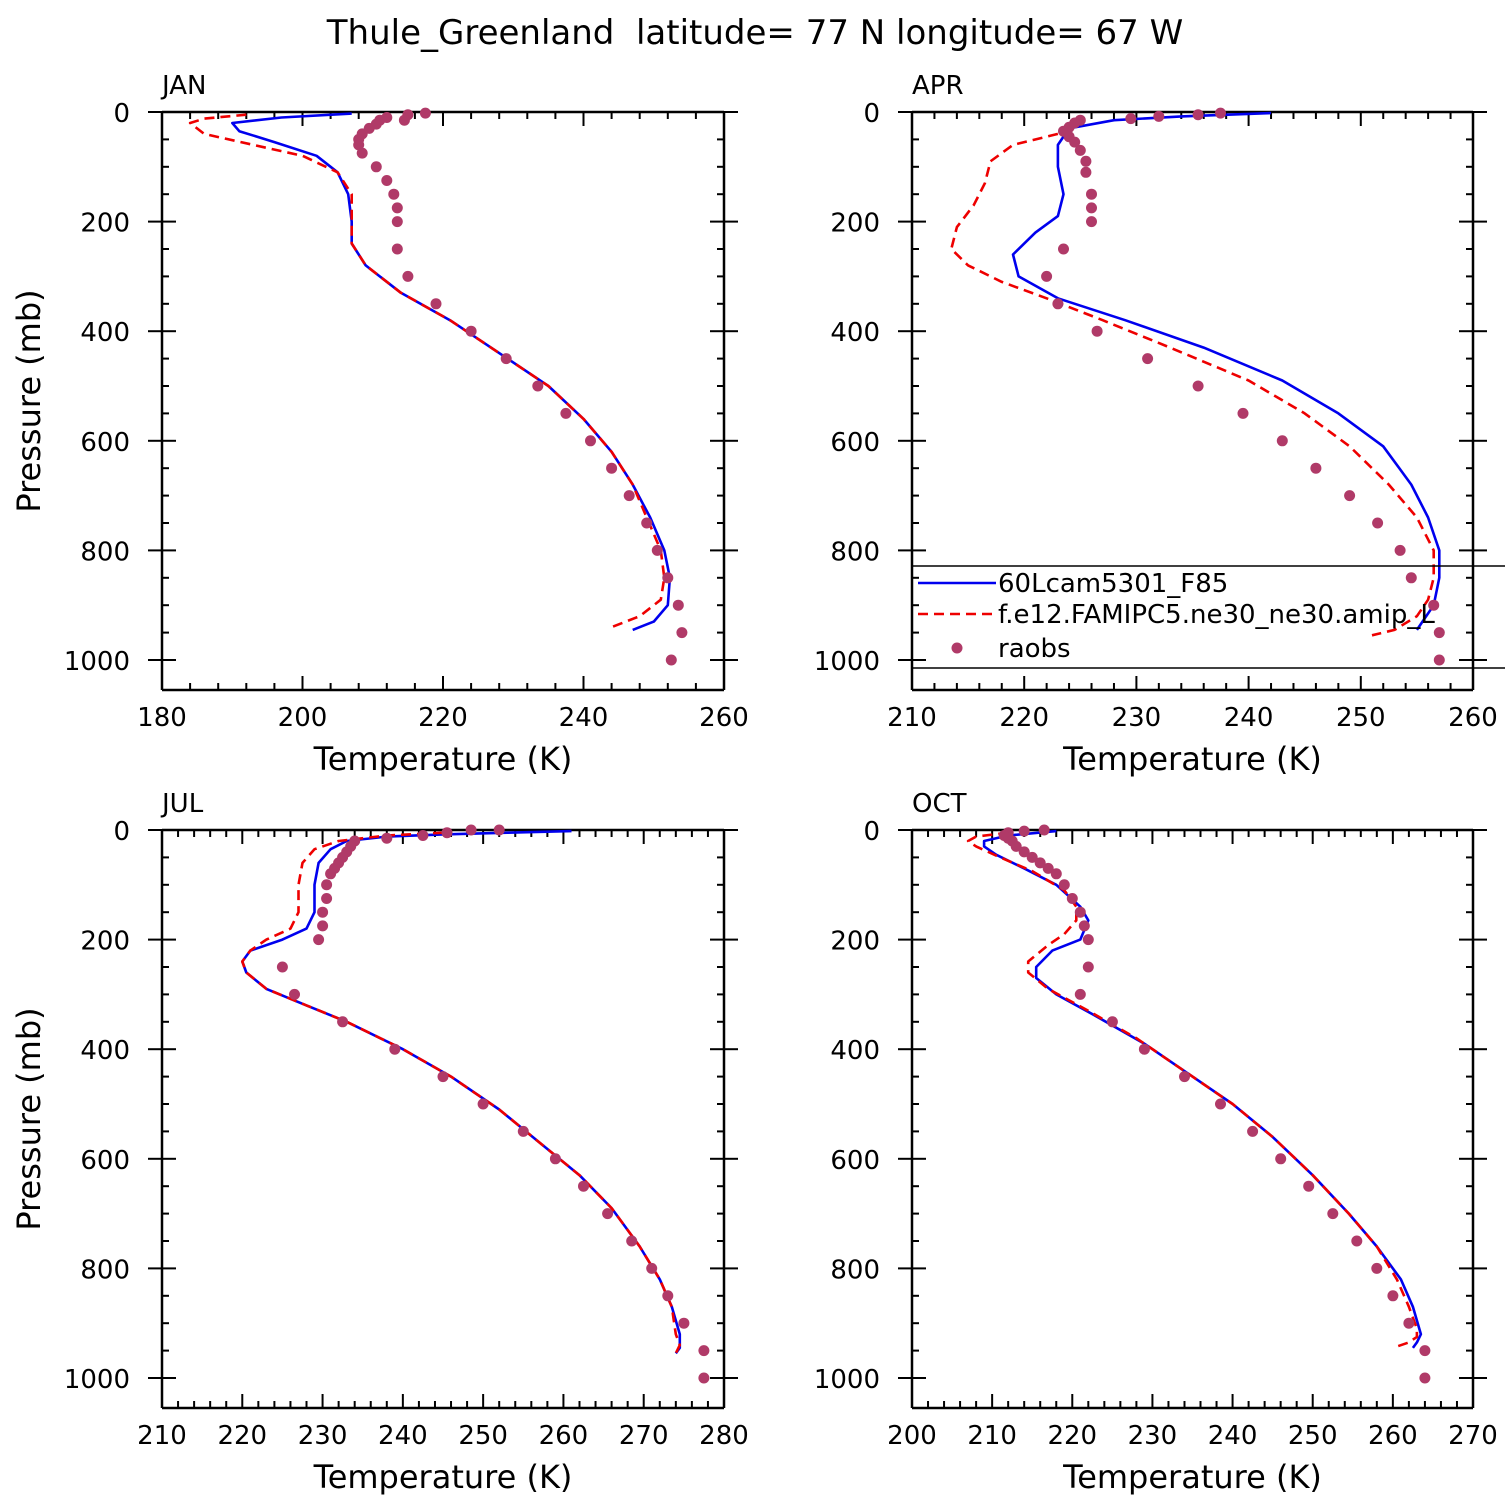 This screenshot has width=1510, height=1510. Describe the element at coordinates (182, 804) in the screenshot. I see `panel-label: JUL` at that location.